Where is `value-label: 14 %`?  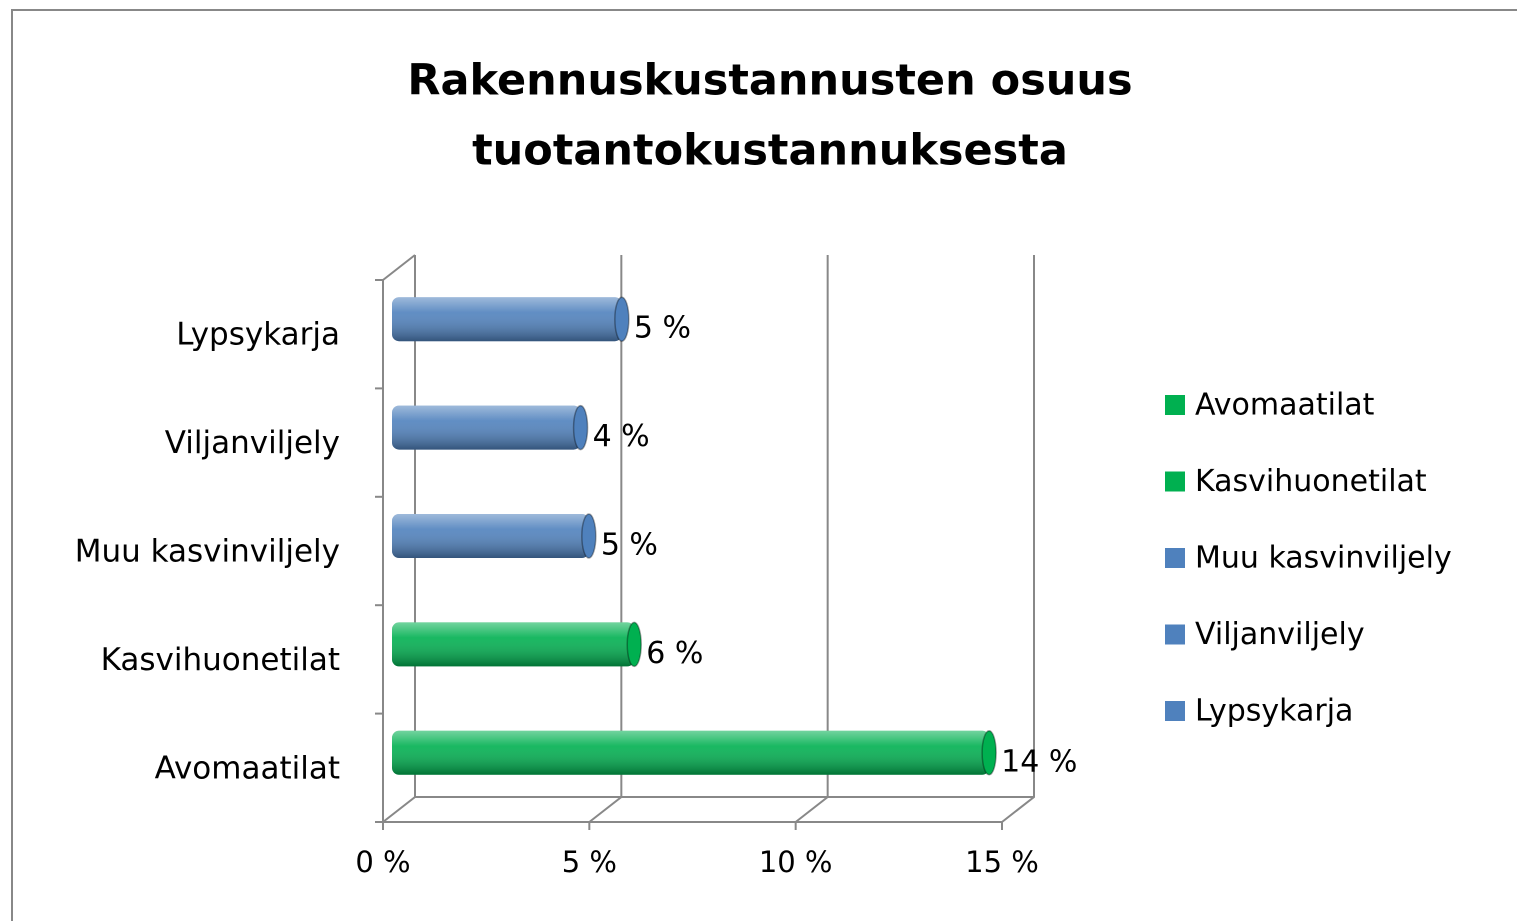
value-label: 14 % is located at coordinates (1039, 761).